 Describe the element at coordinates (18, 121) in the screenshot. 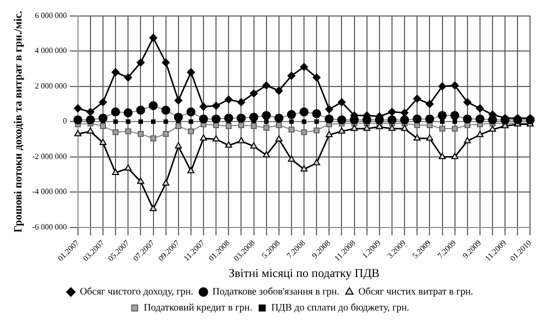

I see `y-axis-title: Грошові потоки доходів та витрат в грн./міс.` at that location.